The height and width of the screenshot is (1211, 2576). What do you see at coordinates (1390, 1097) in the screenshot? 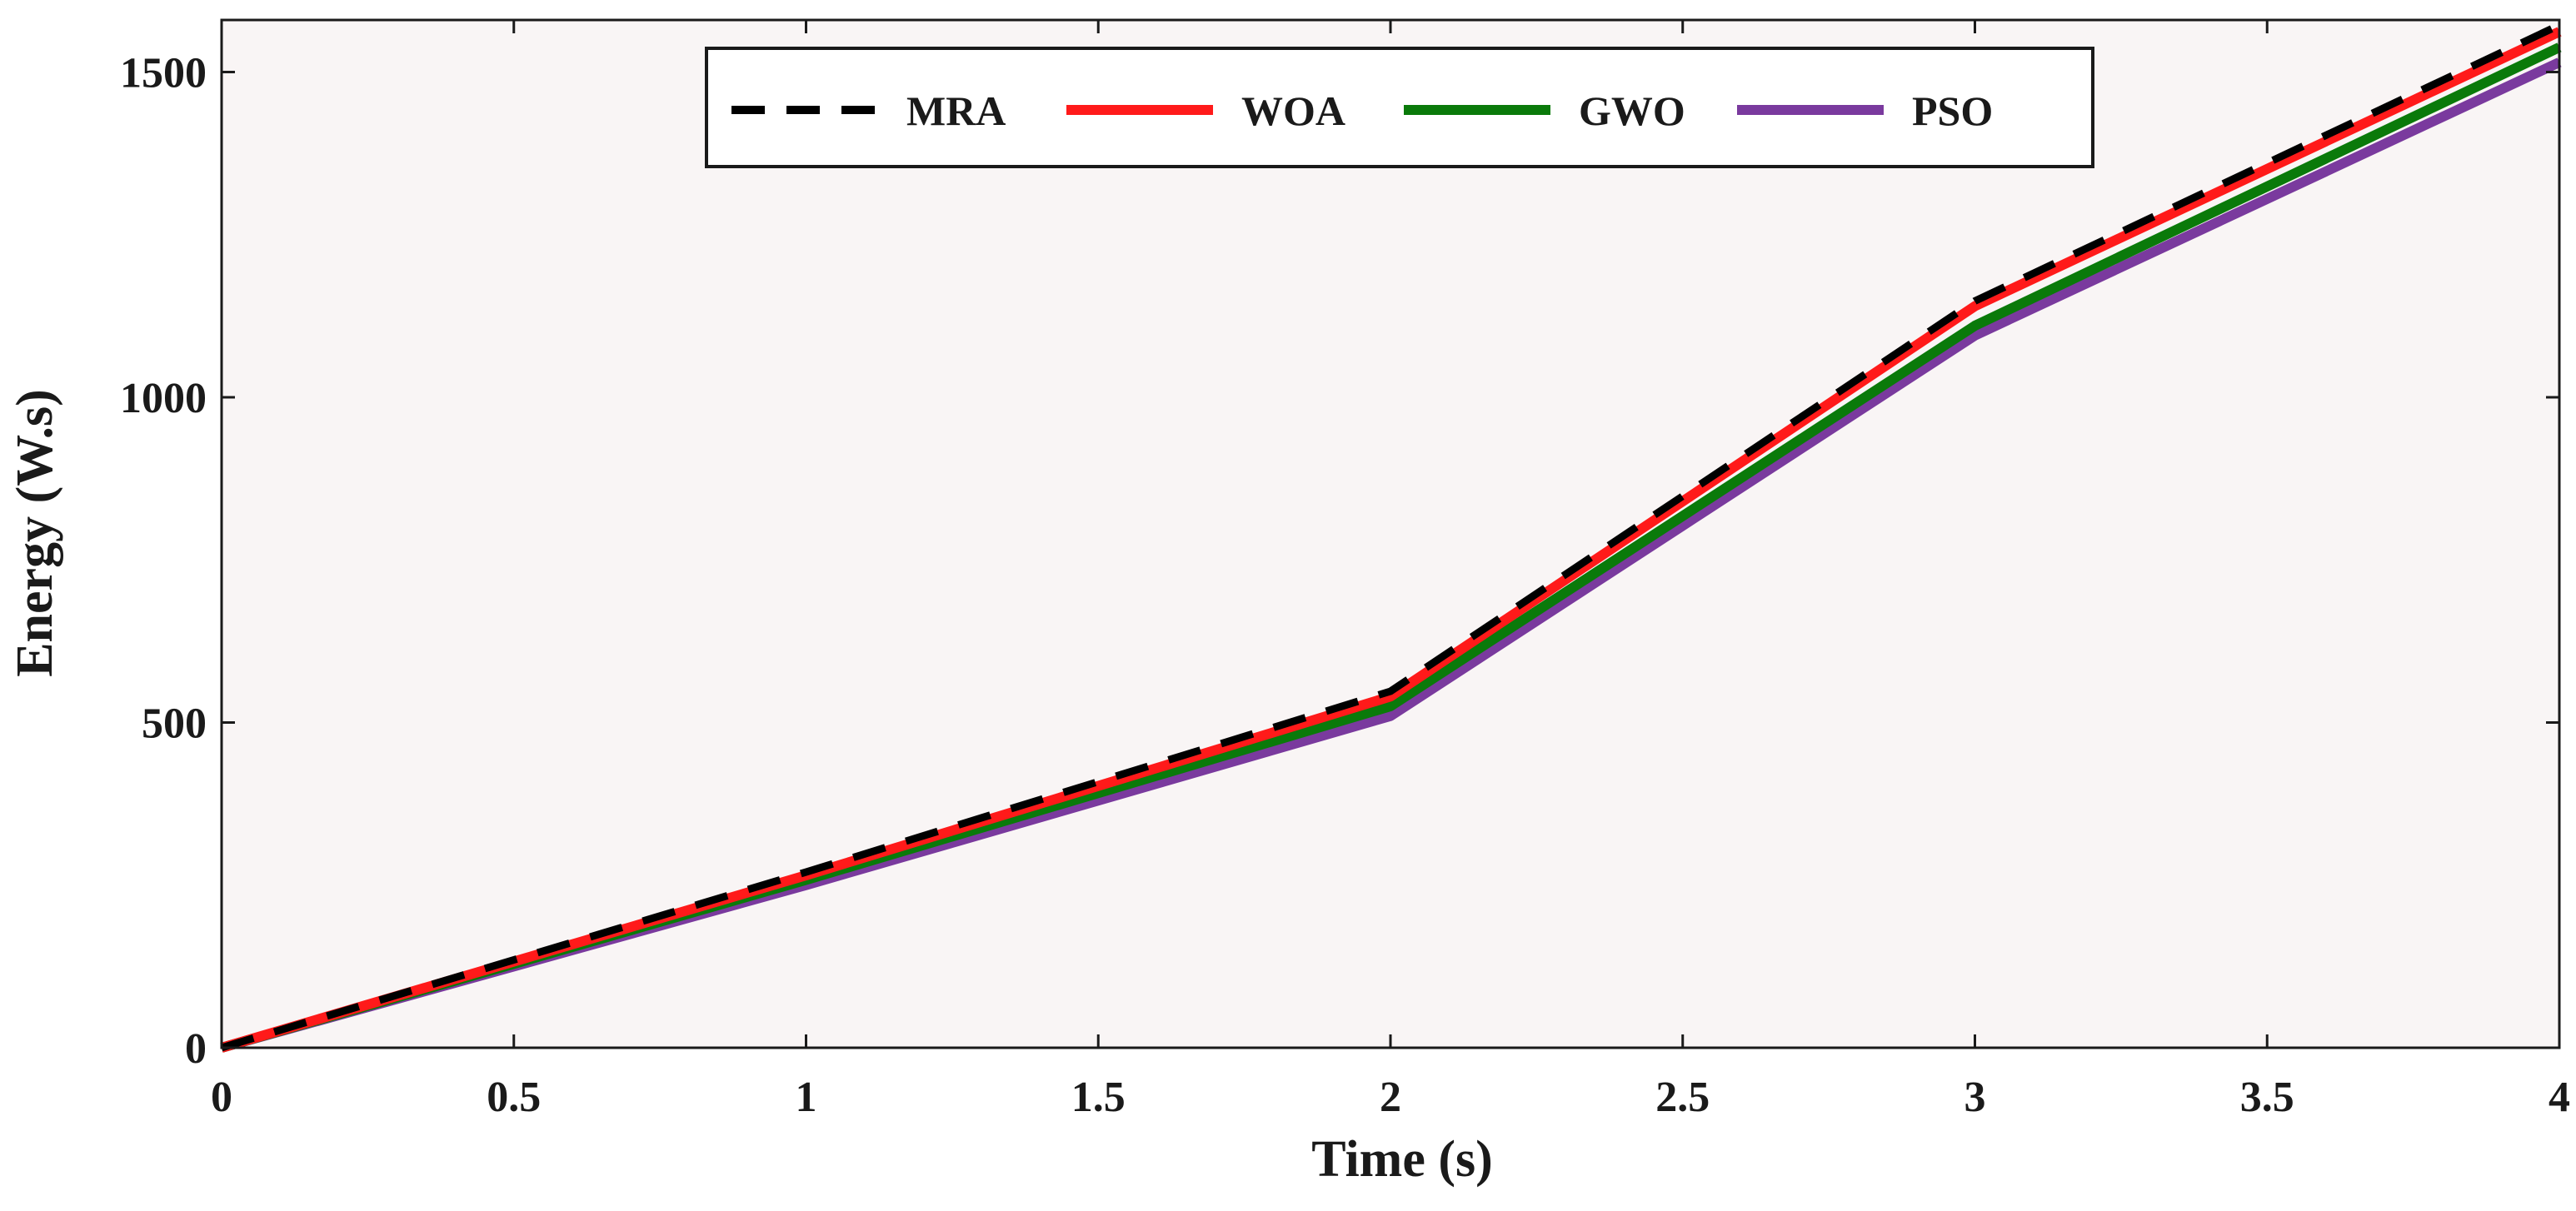
I see `x-tick-label: 2` at bounding box center [1390, 1097].